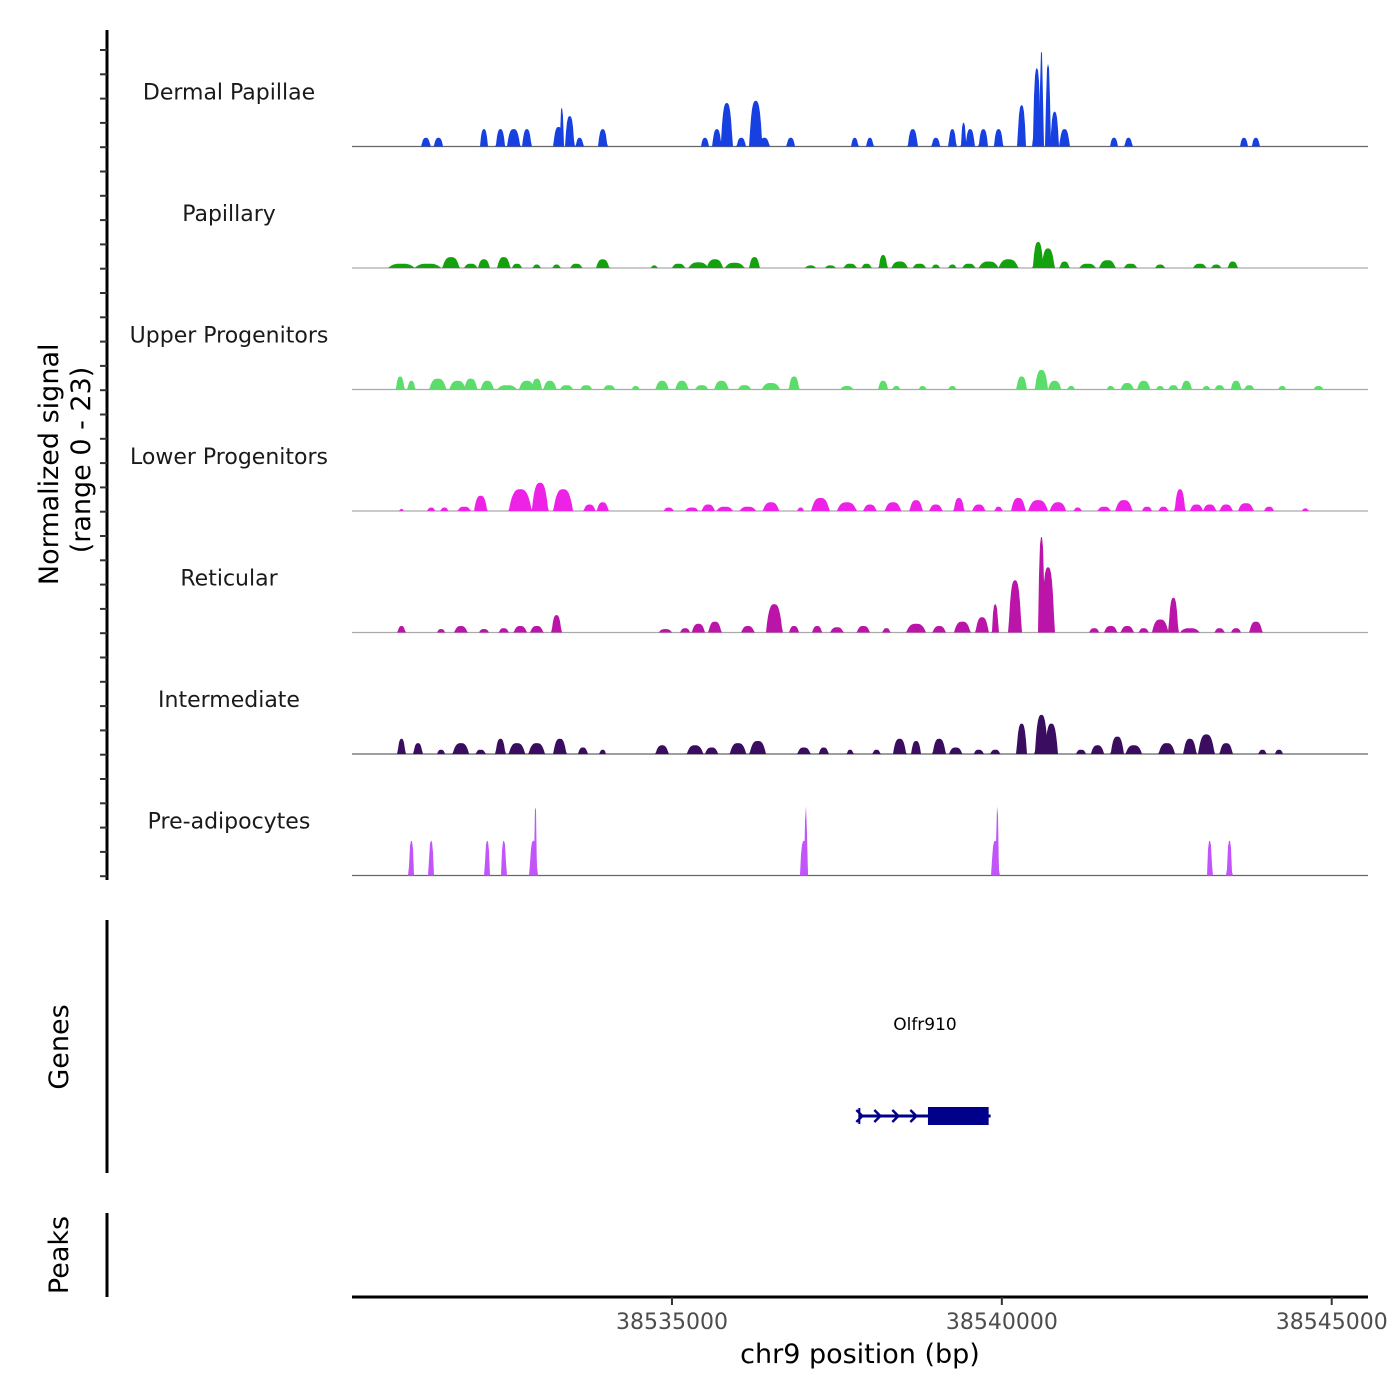  I want to click on track-papillary: Papillary, so click(775, 235).